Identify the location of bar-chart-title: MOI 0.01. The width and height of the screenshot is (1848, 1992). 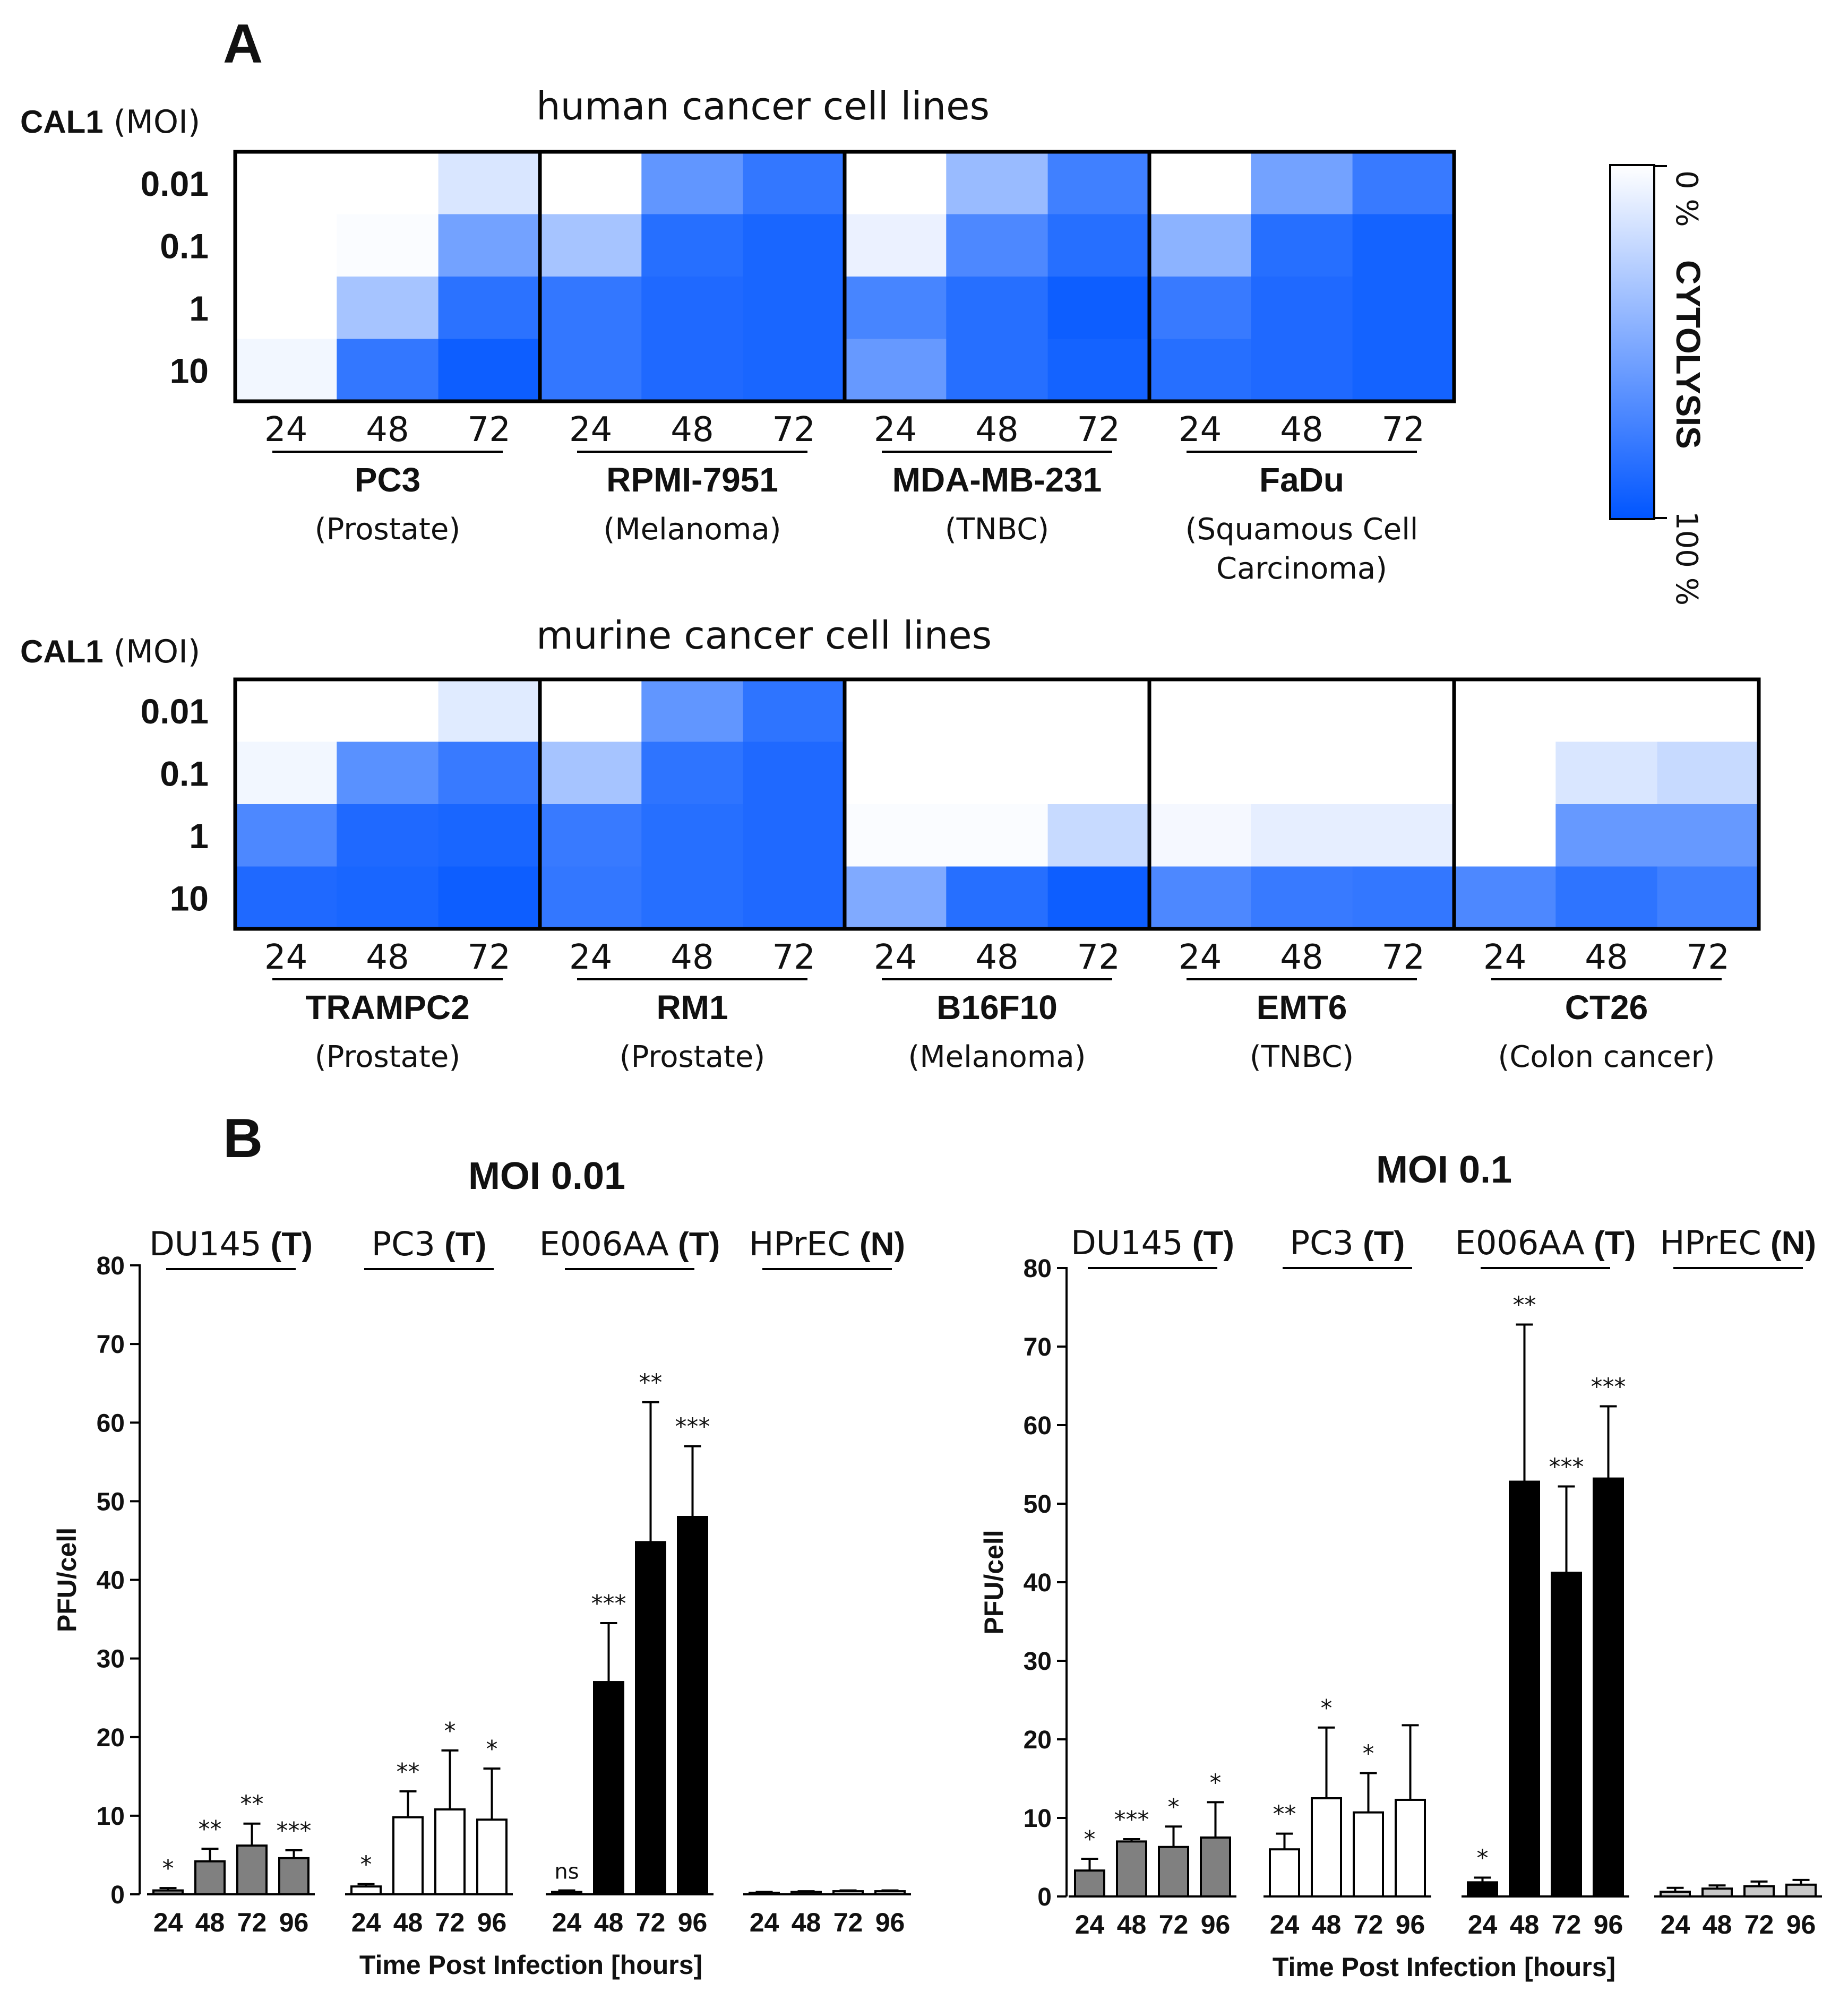
(546, 1176).